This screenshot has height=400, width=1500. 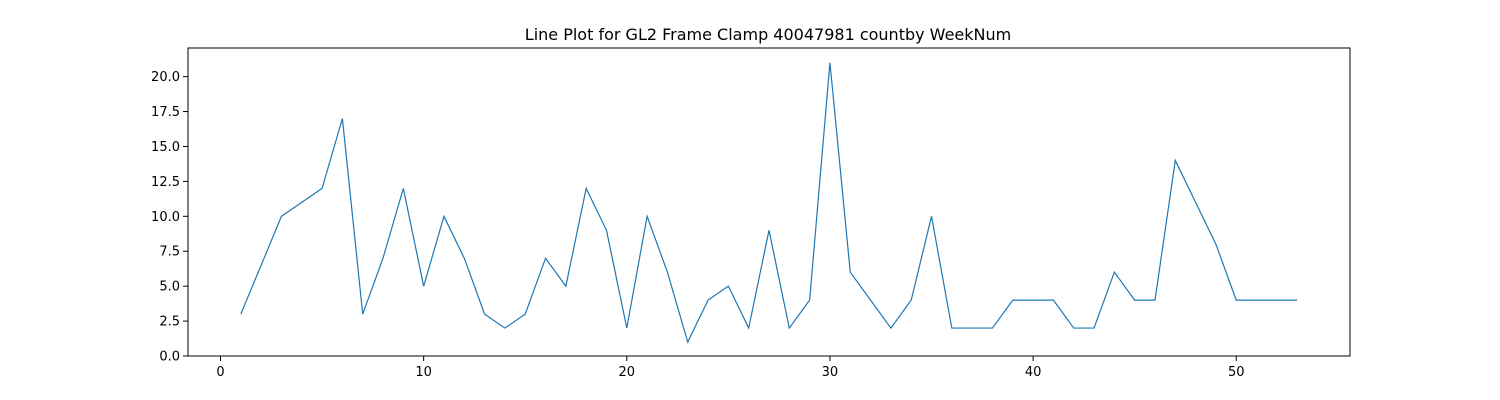 I want to click on x-tick-label: 0, so click(x=220, y=372).